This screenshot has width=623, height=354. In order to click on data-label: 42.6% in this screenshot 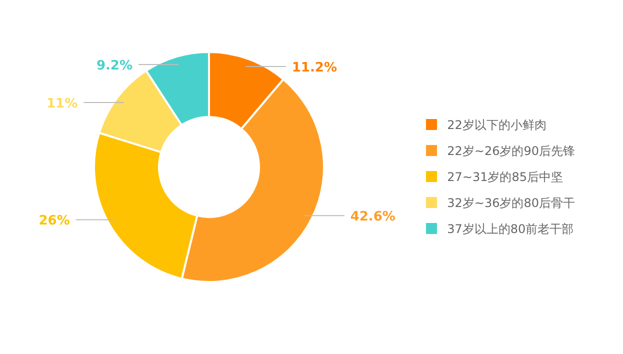, I will do `click(373, 217)`.